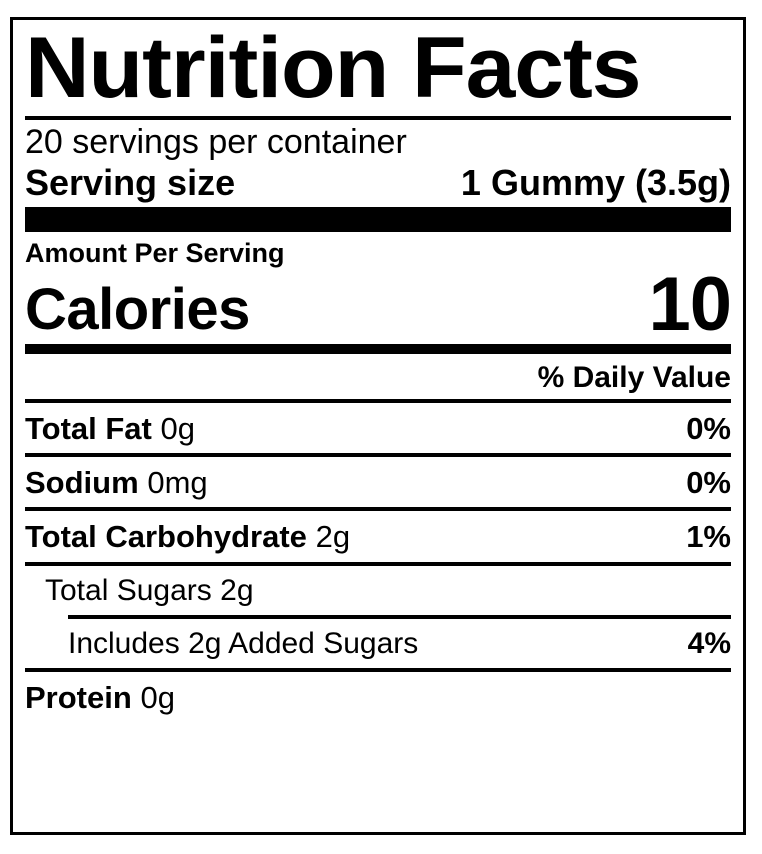  I want to click on divider-thick-serving, so click(378, 220).